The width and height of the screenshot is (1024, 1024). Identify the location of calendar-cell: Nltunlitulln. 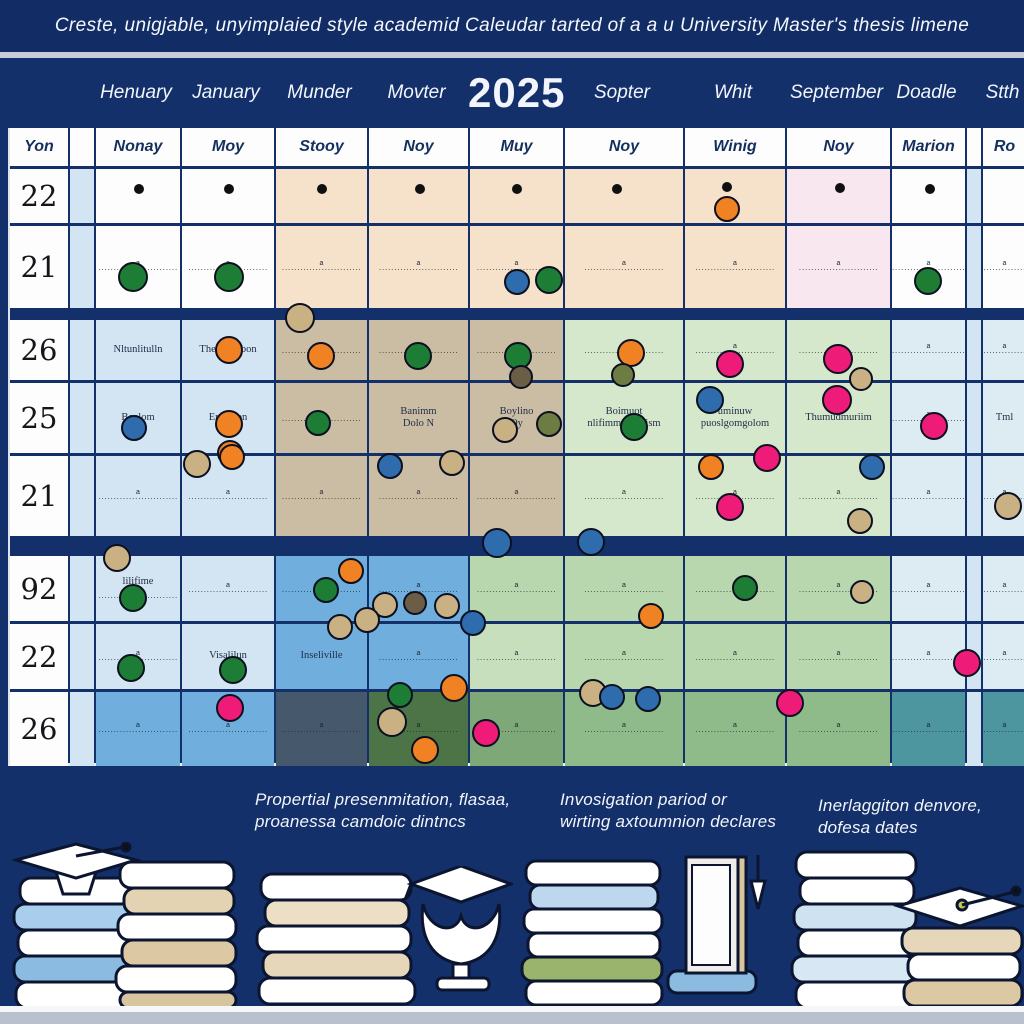
(138, 350).